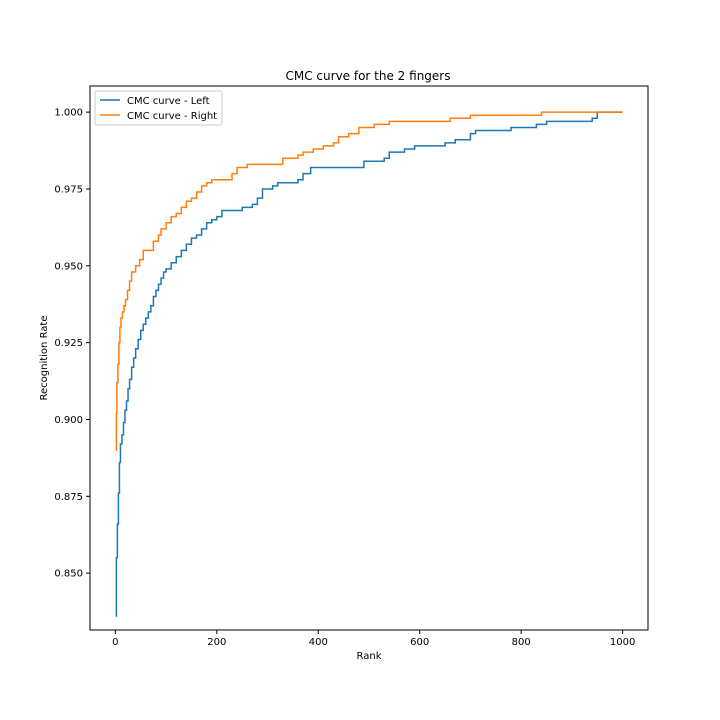 The height and width of the screenshot is (720, 720). What do you see at coordinates (68, 574) in the screenshot?
I see `y-tick-label: 0.850` at bounding box center [68, 574].